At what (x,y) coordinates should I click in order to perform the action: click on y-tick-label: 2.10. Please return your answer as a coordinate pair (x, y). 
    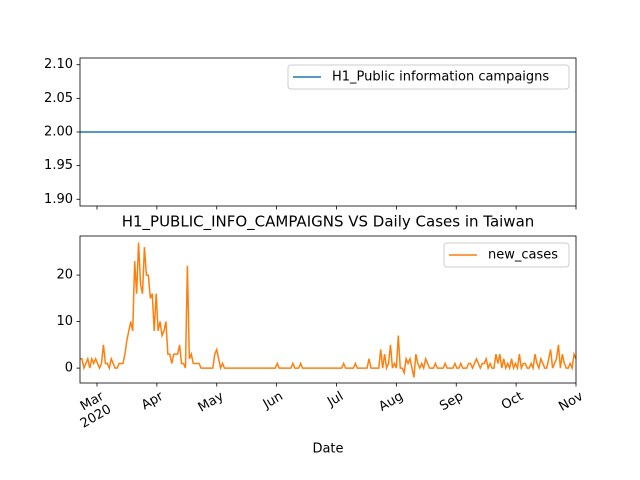
    Looking at the image, I should click on (58, 64).